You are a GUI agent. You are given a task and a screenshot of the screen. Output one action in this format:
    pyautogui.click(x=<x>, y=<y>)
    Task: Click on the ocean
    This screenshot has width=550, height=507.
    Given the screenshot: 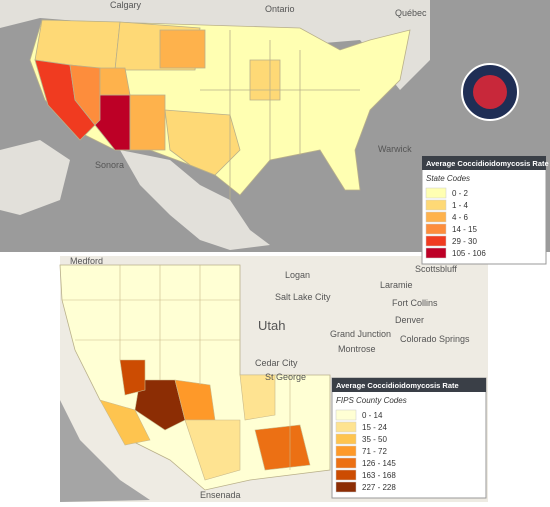 What is the action you would take?
    pyautogui.click(x=105, y=379)
    